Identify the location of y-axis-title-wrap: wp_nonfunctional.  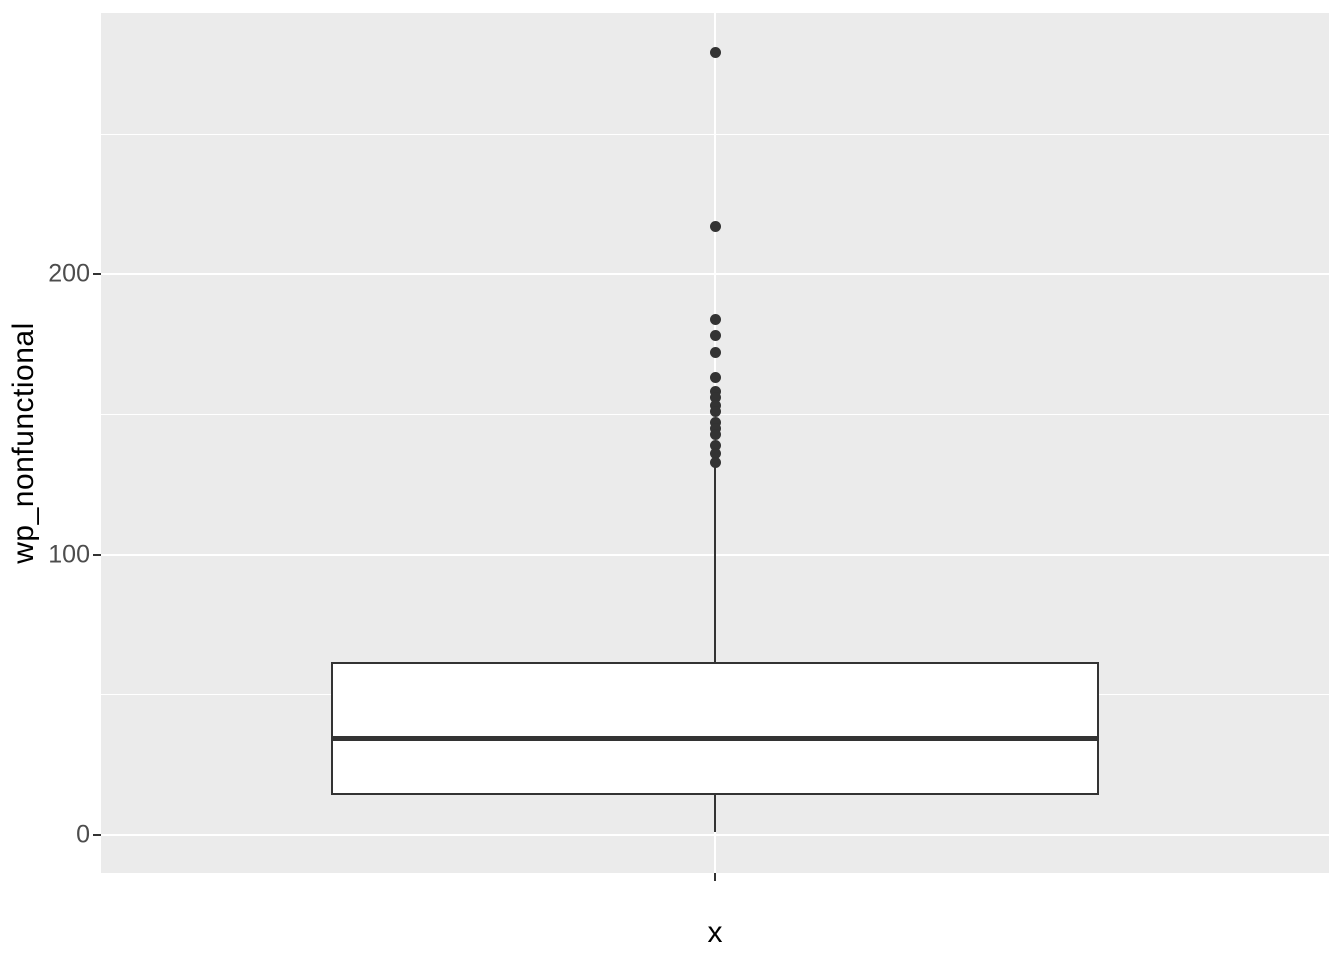
(24, 443).